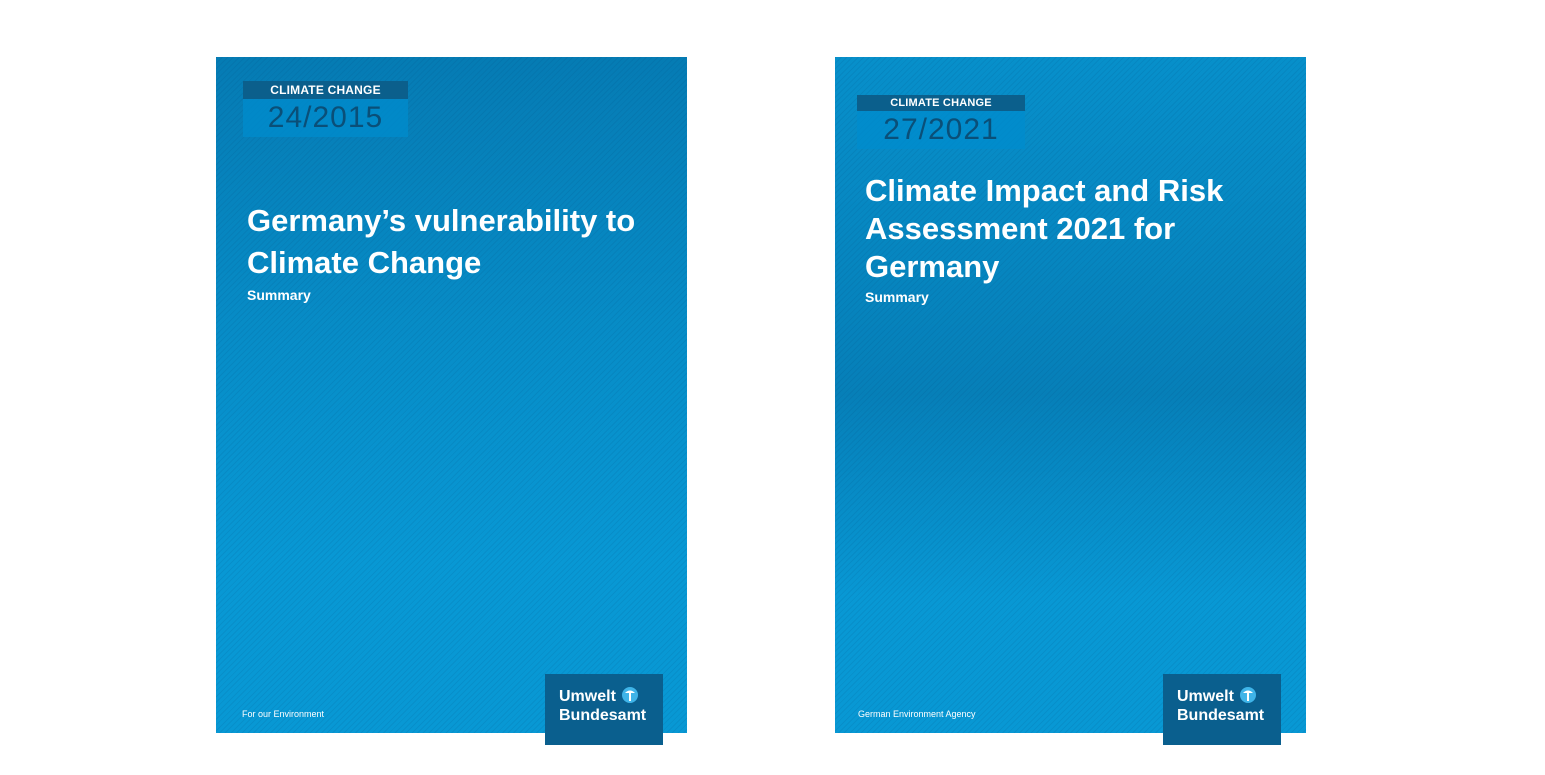 The width and height of the screenshot is (1545, 775). I want to click on footer-agency-name: German Environment Agency, so click(917, 714).